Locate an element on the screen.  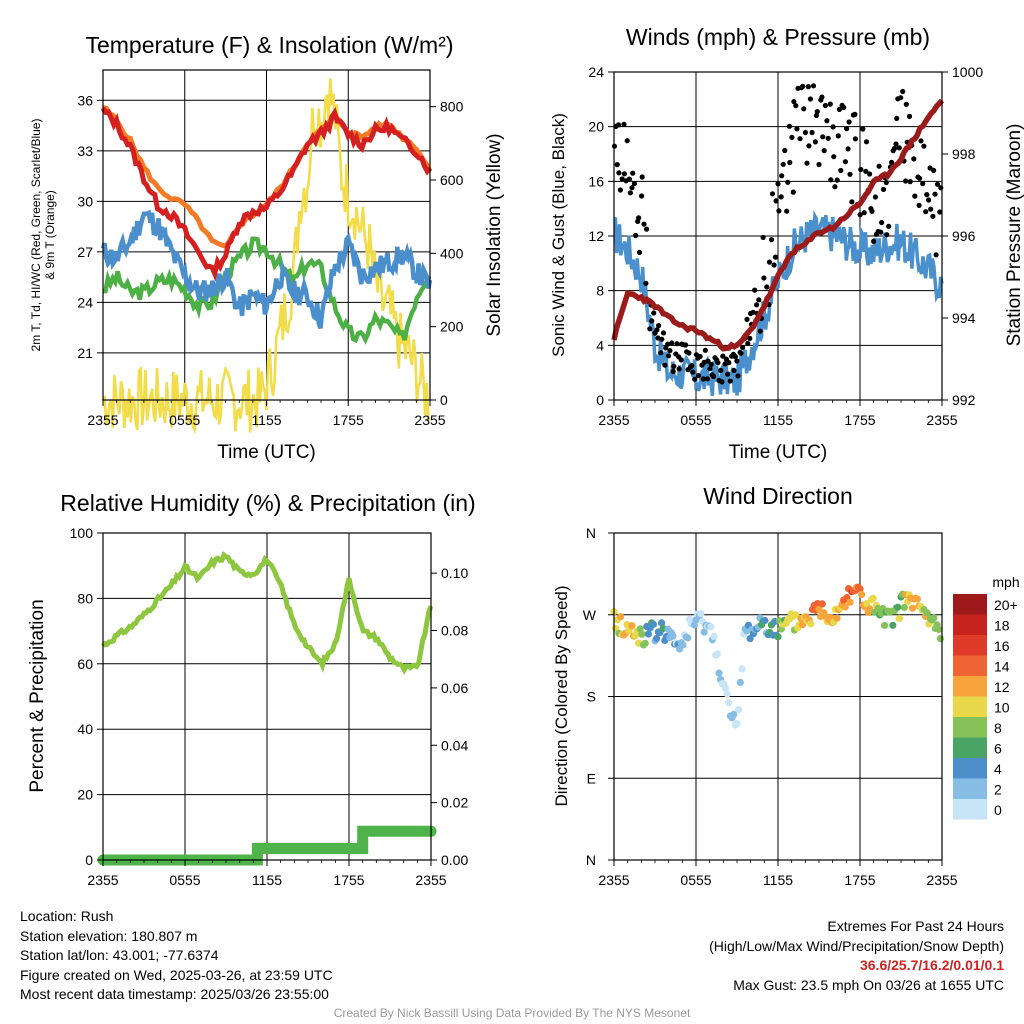
temp-y2tick-label: 200 is located at coordinates (452, 327).